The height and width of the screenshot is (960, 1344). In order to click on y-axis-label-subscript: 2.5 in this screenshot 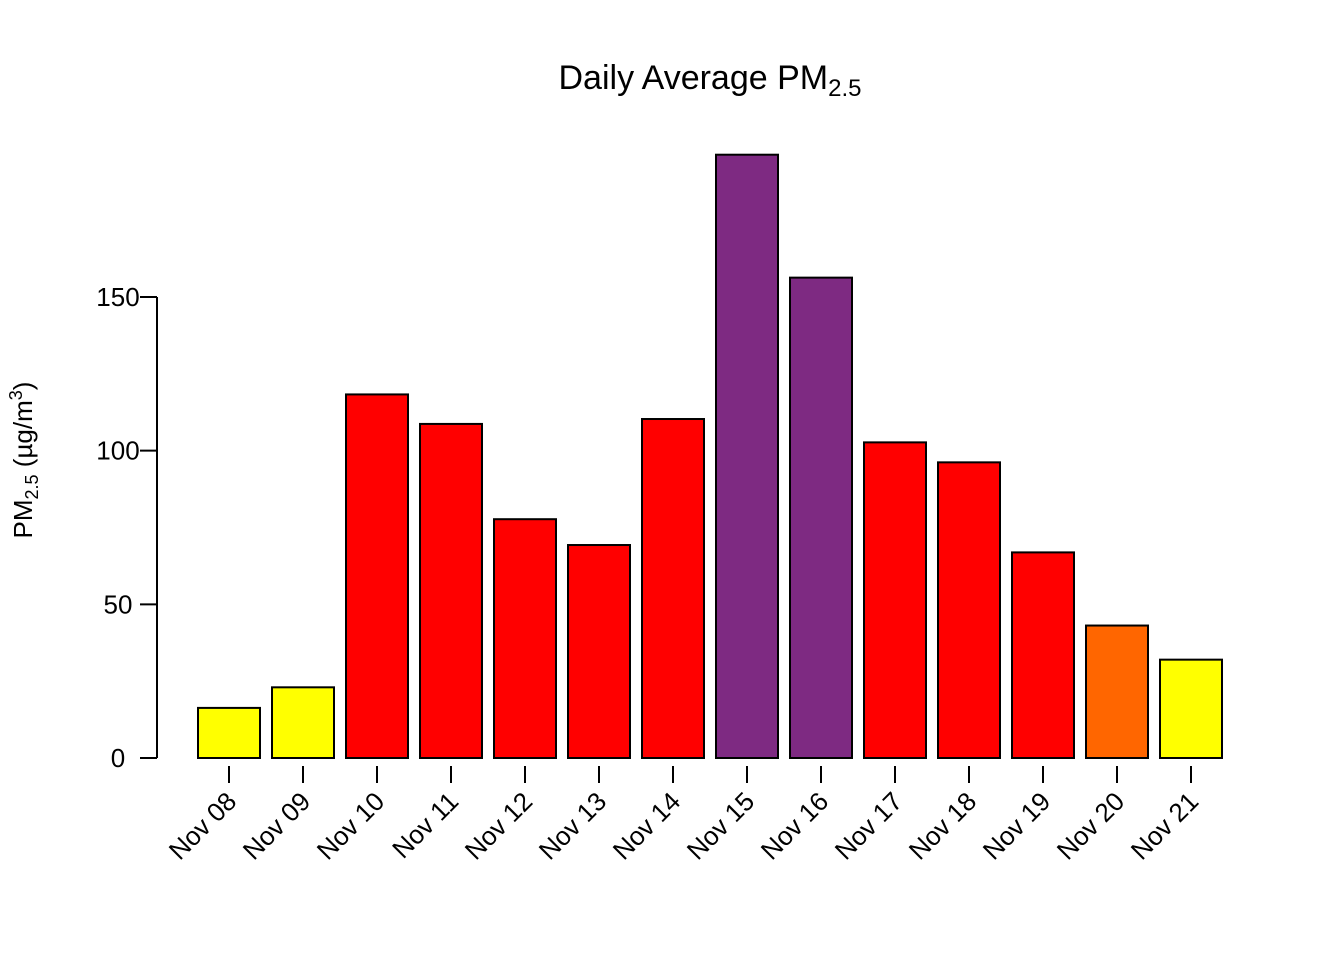, I will do `click(32, 486)`.